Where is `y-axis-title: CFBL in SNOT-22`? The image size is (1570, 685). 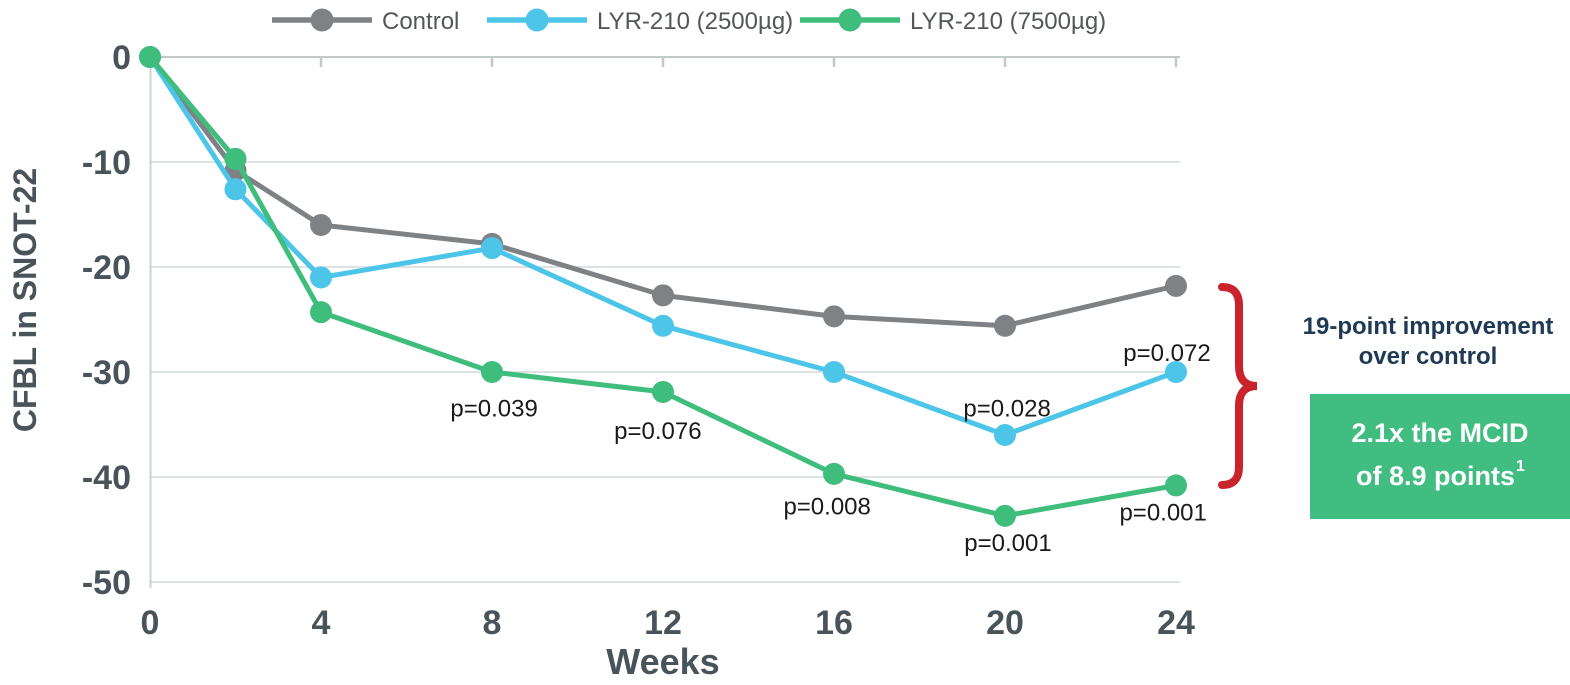 y-axis-title: CFBL in SNOT-22 is located at coordinates (25, 300).